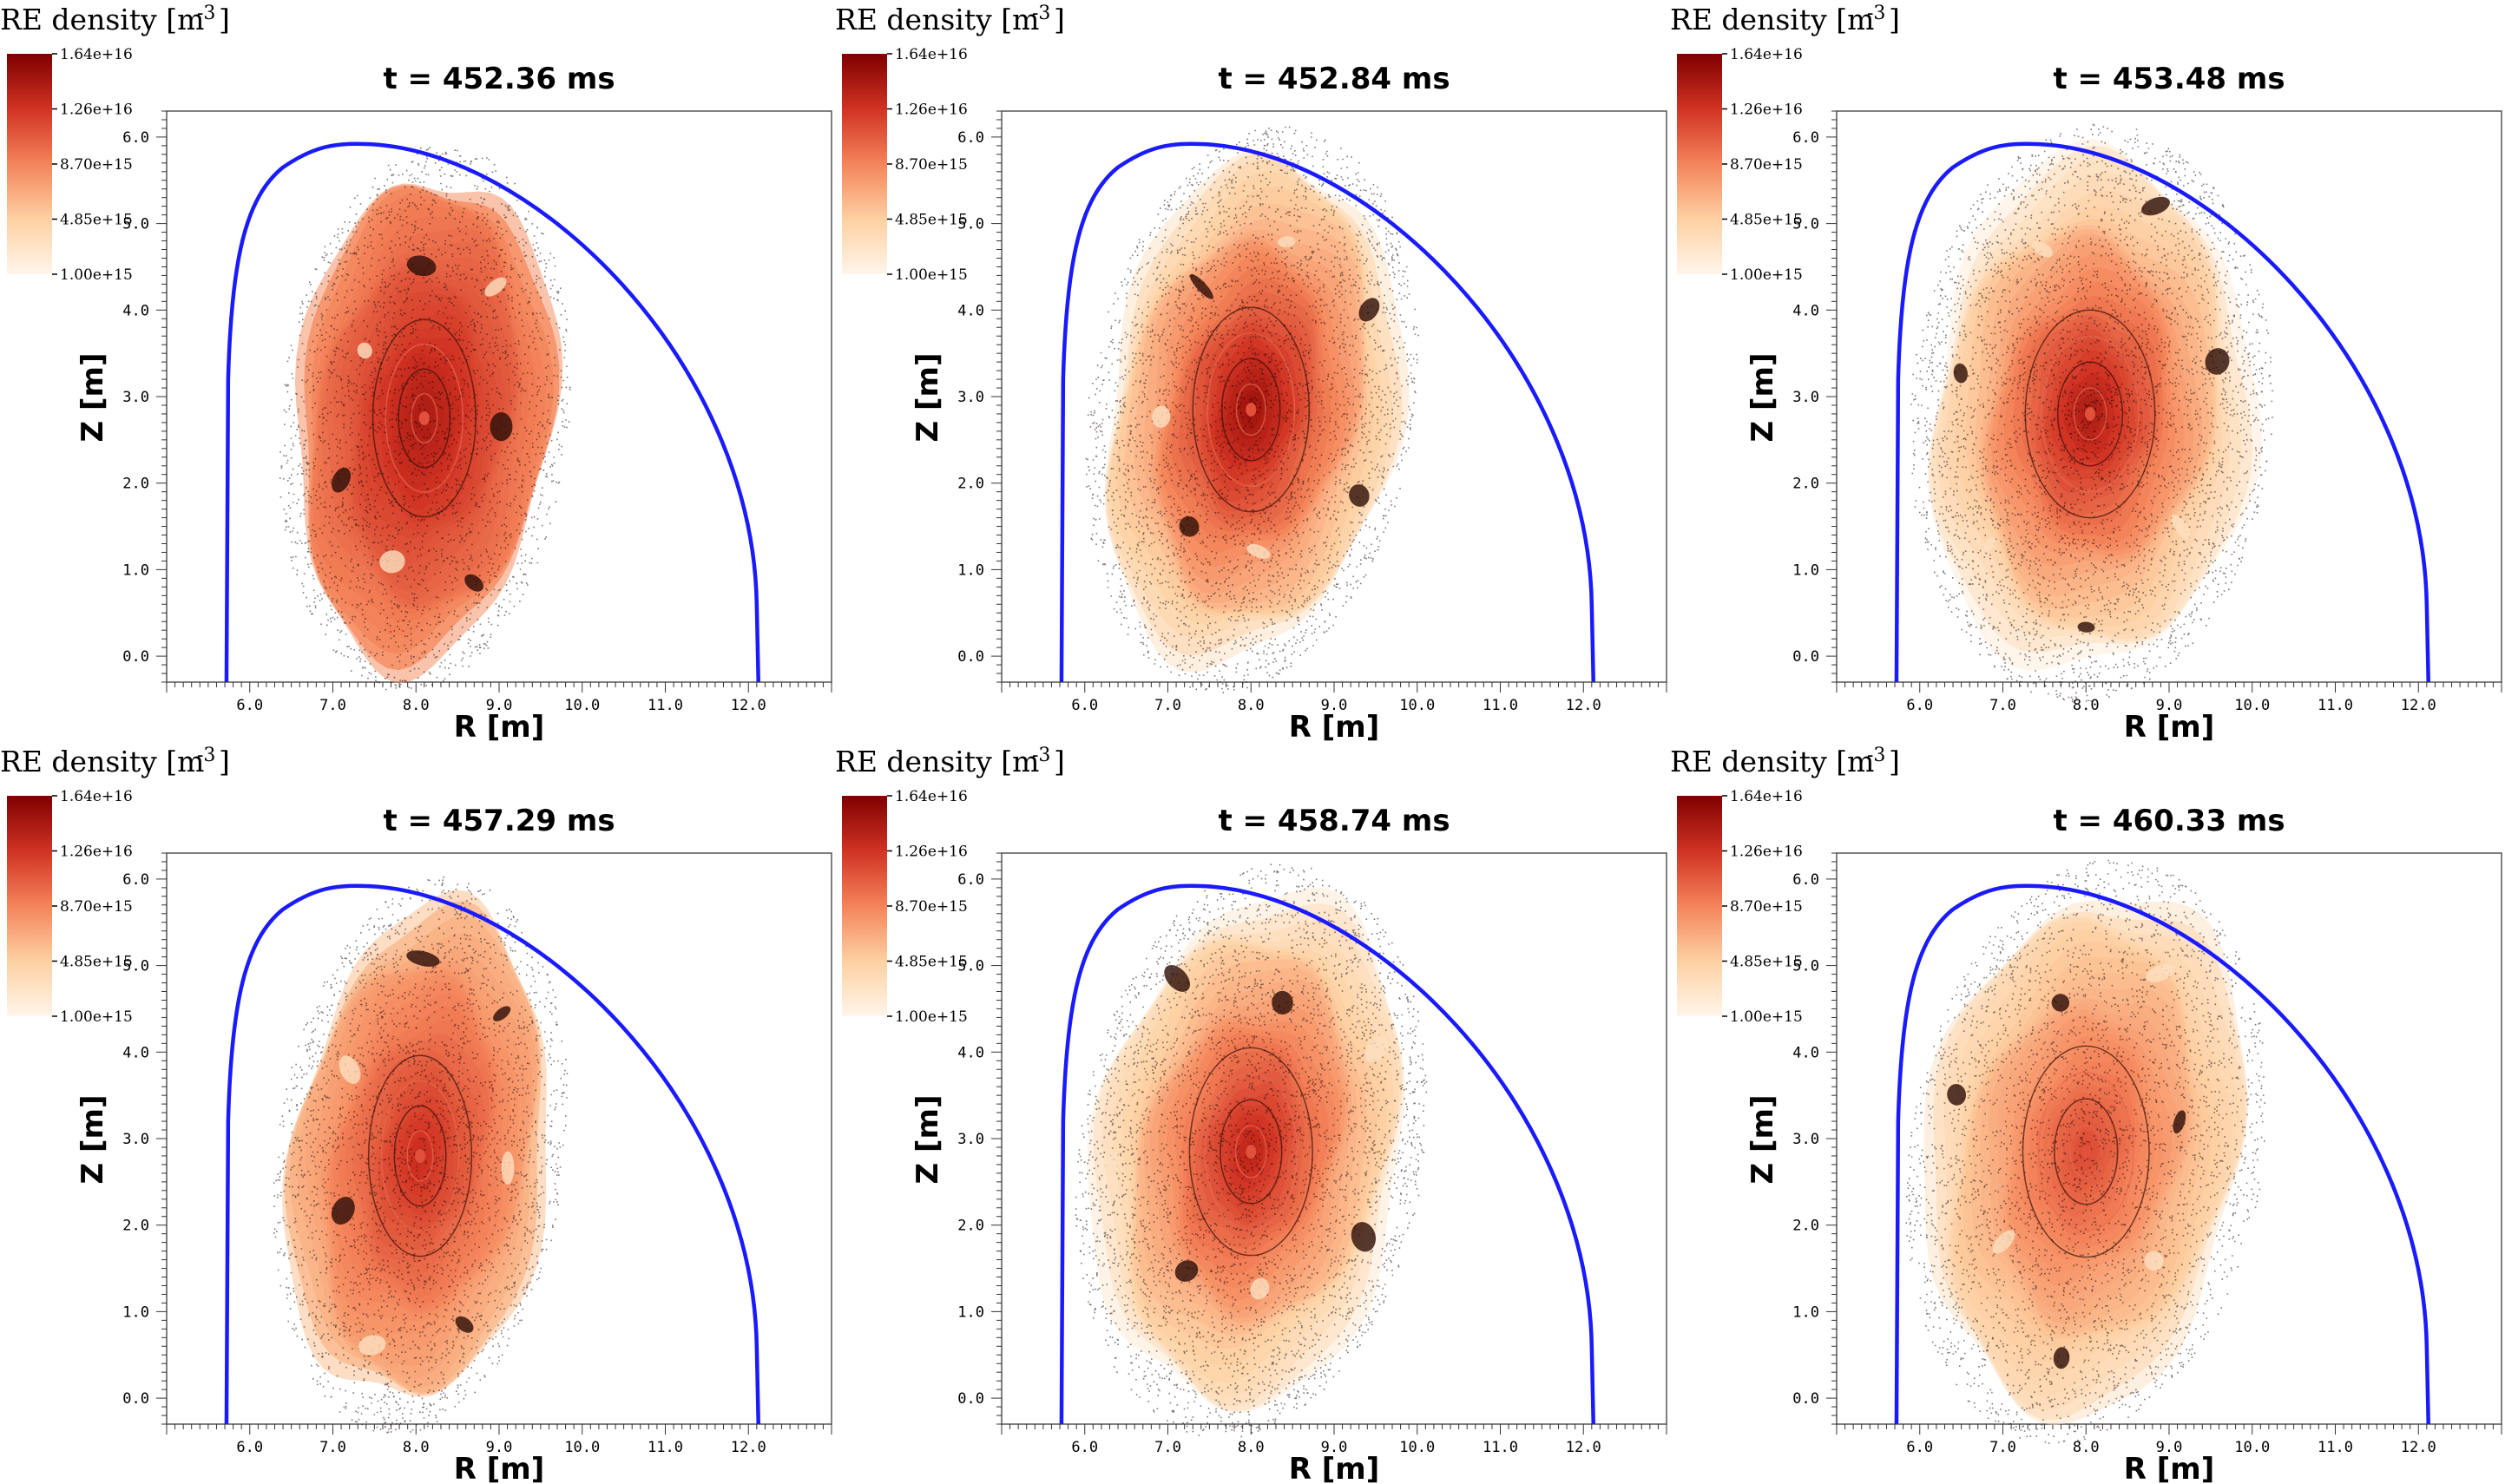 This screenshot has width=2505, height=1484. What do you see at coordinates (499, 821) in the screenshot?
I see `chart-title: t = 457.29 ms` at bounding box center [499, 821].